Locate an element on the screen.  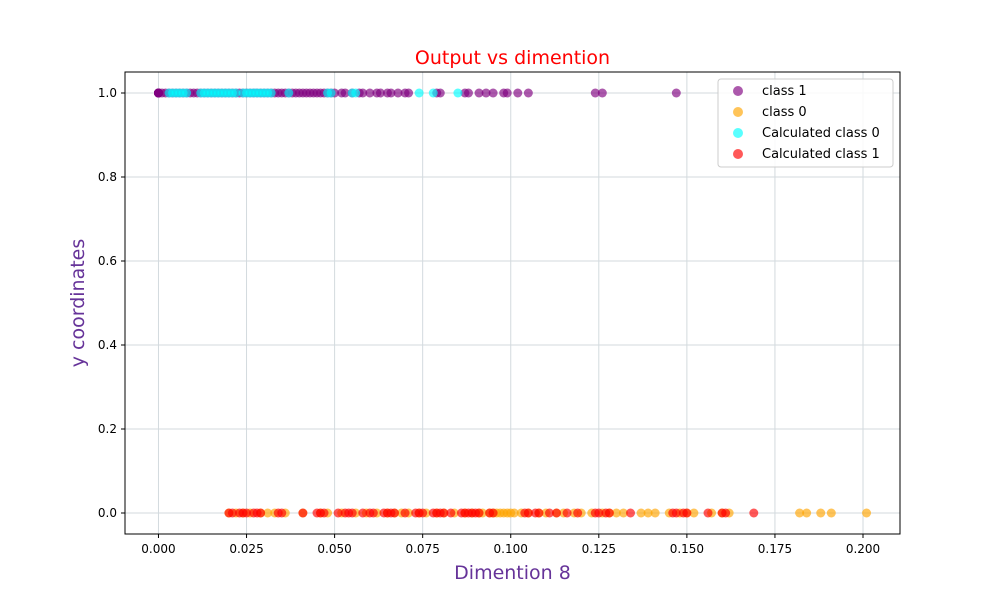
legend-label-class-1: class 1 is located at coordinates (784, 91).